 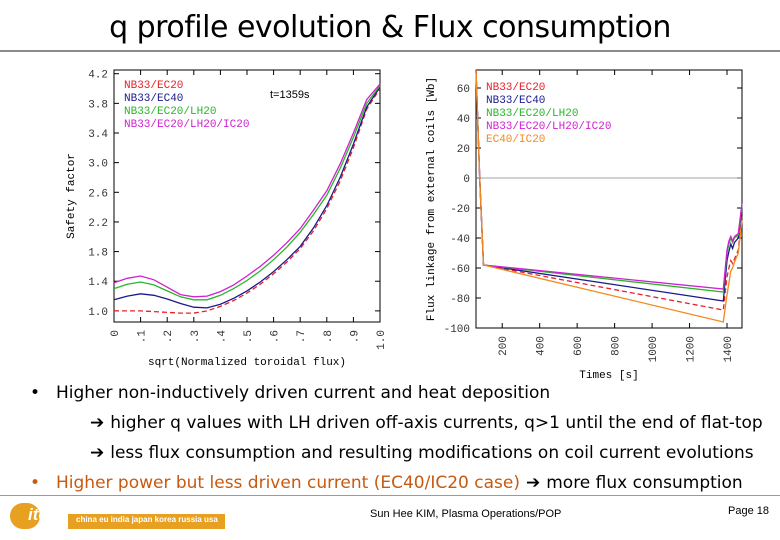 I want to click on y-tick-label: 1.4, so click(x=98, y=283).